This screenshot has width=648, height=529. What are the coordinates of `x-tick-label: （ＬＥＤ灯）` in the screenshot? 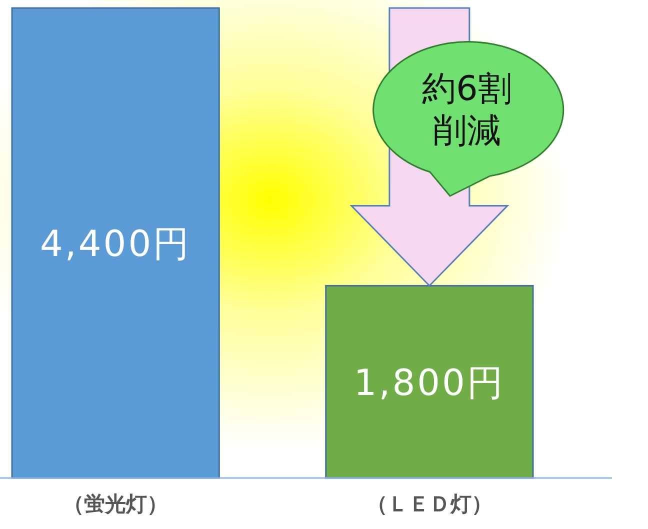 It's located at (429, 504).